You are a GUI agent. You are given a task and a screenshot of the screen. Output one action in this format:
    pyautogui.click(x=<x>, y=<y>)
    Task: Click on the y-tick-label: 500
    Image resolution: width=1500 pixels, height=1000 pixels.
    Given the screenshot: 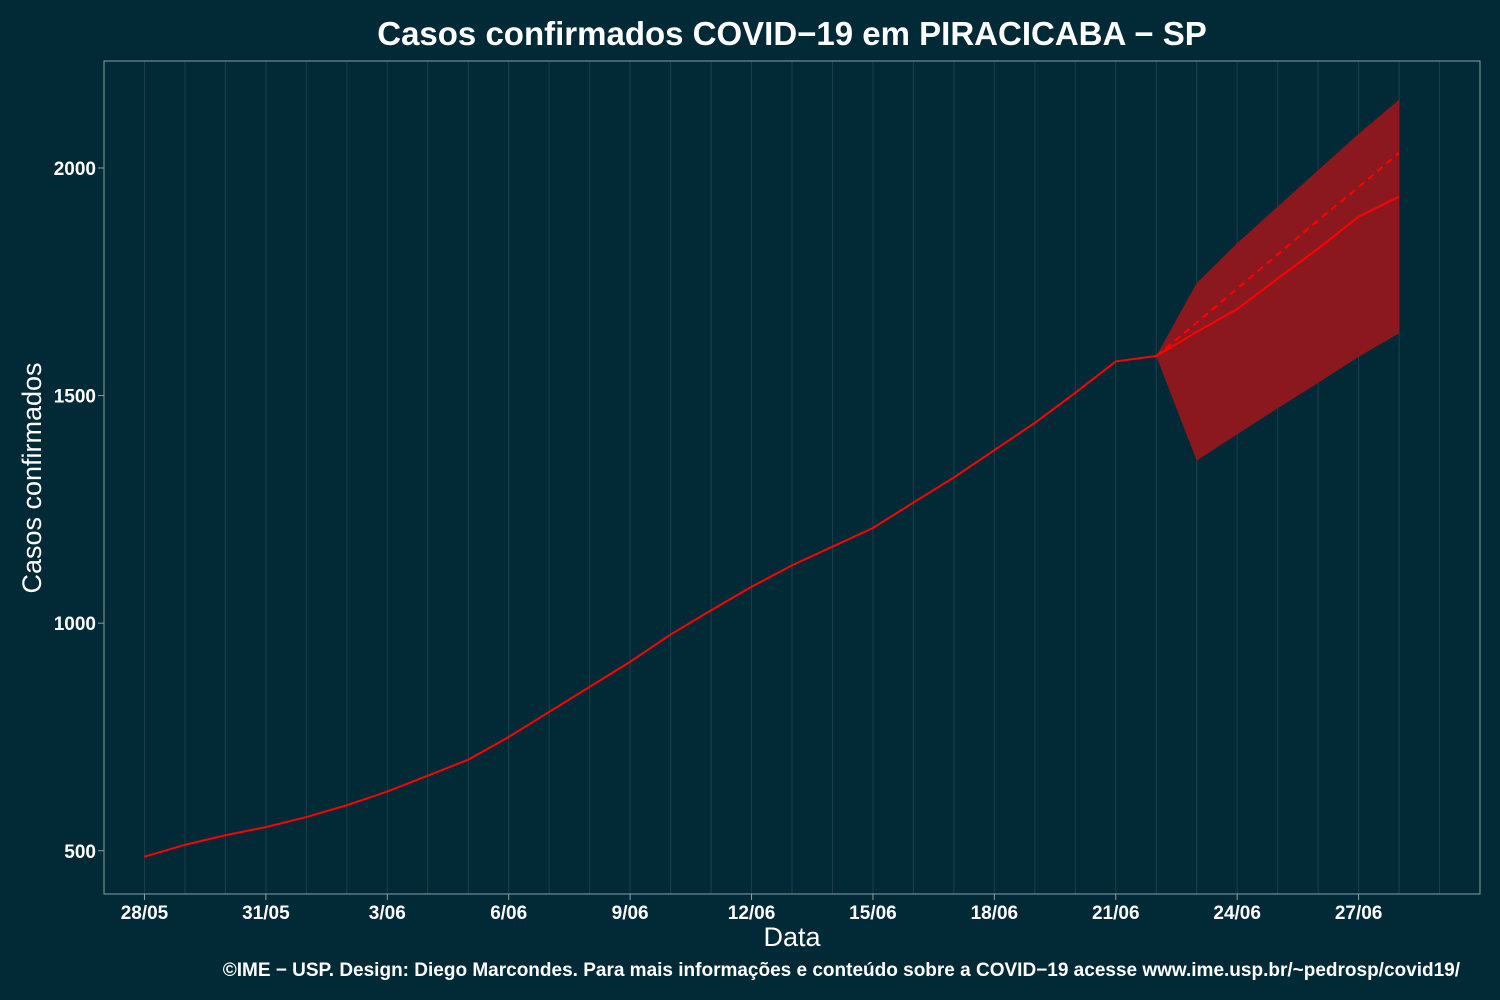 What is the action you would take?
    pyautogui.click(x=80, y=852)
    